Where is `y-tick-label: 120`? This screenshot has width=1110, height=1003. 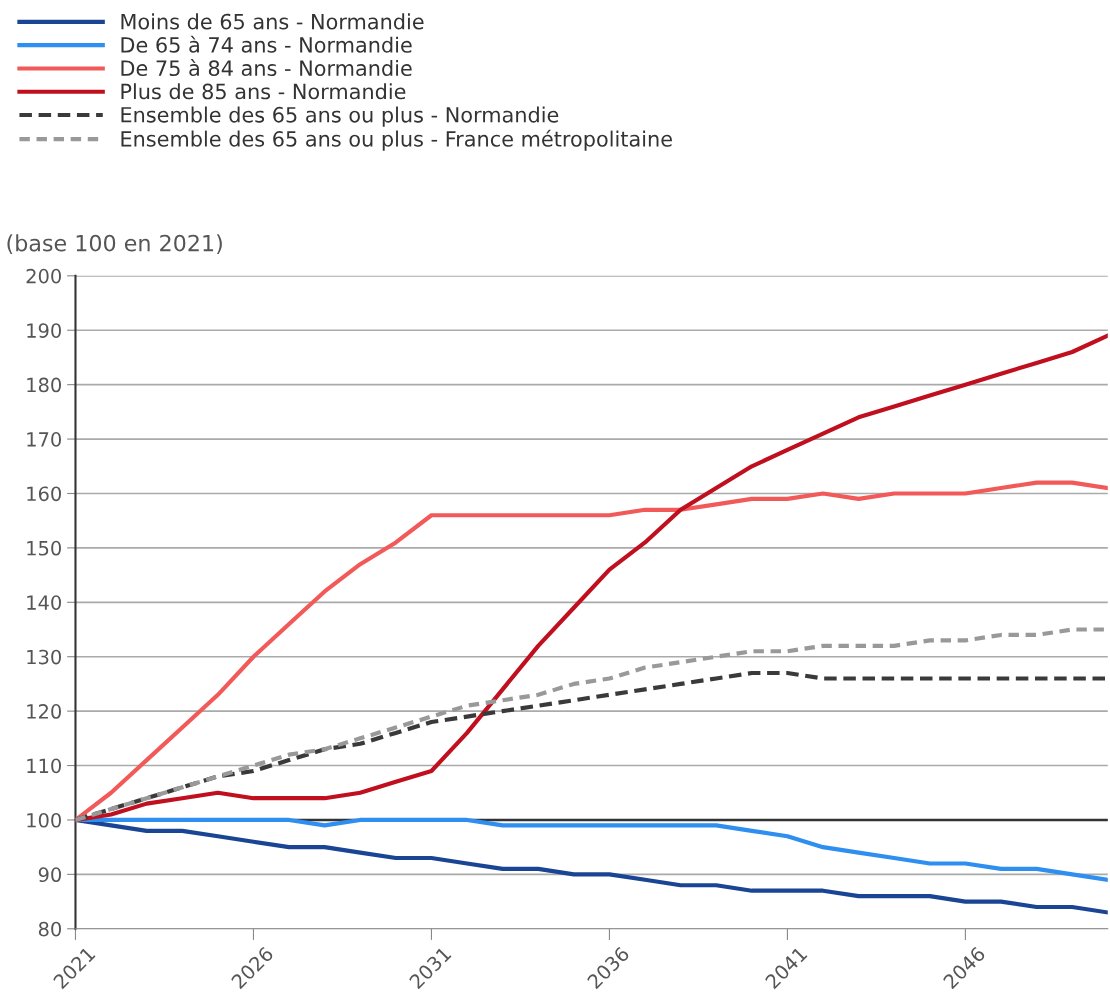
y-tick-label: 120 is located at coordinates (44, 711).